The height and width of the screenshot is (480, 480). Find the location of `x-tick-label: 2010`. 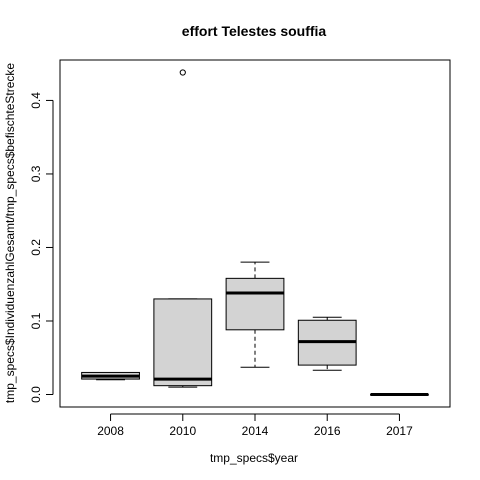

x-tick-label: 2010 is located at coordinates (182, 431).